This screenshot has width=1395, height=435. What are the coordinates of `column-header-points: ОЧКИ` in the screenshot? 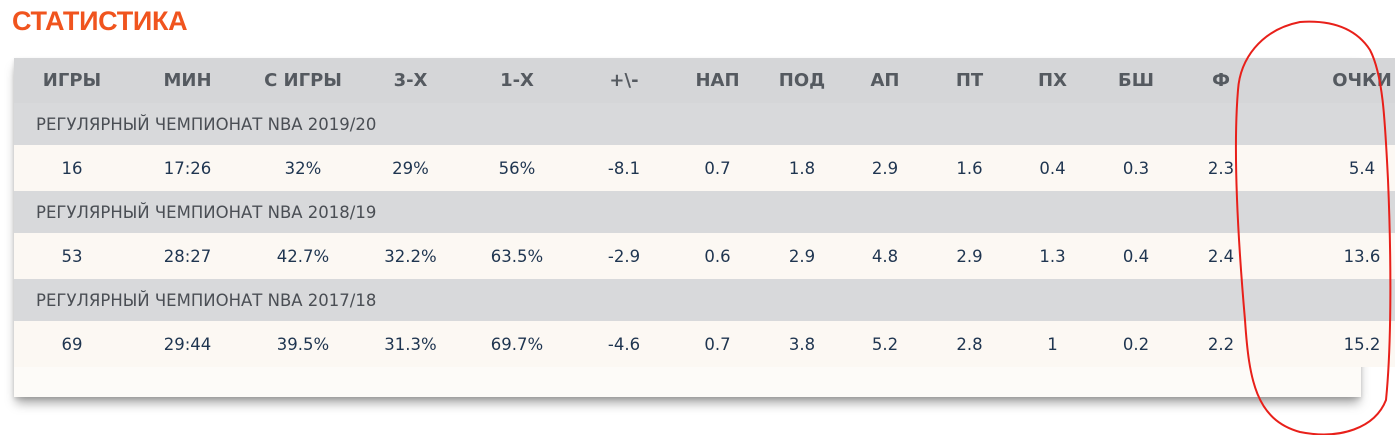 It's located at (1362, 80).